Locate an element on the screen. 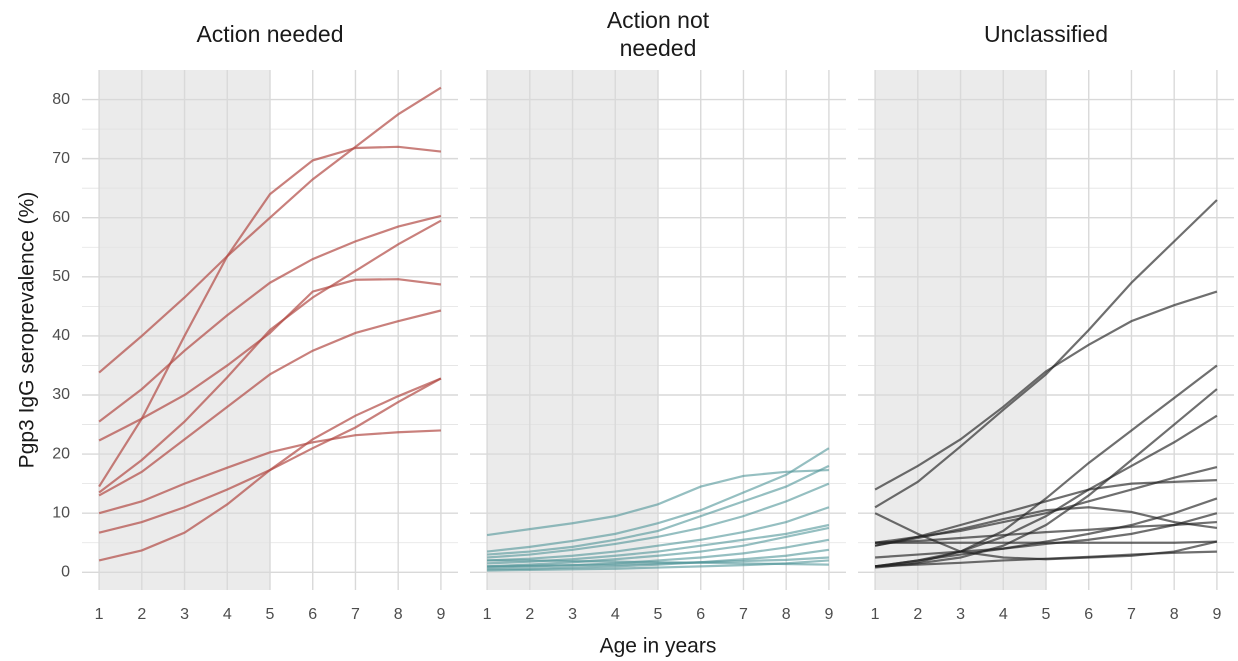 This screenshot has width=1238, height=661. y-tick-label: 10 is located at coordinates (61, 512).